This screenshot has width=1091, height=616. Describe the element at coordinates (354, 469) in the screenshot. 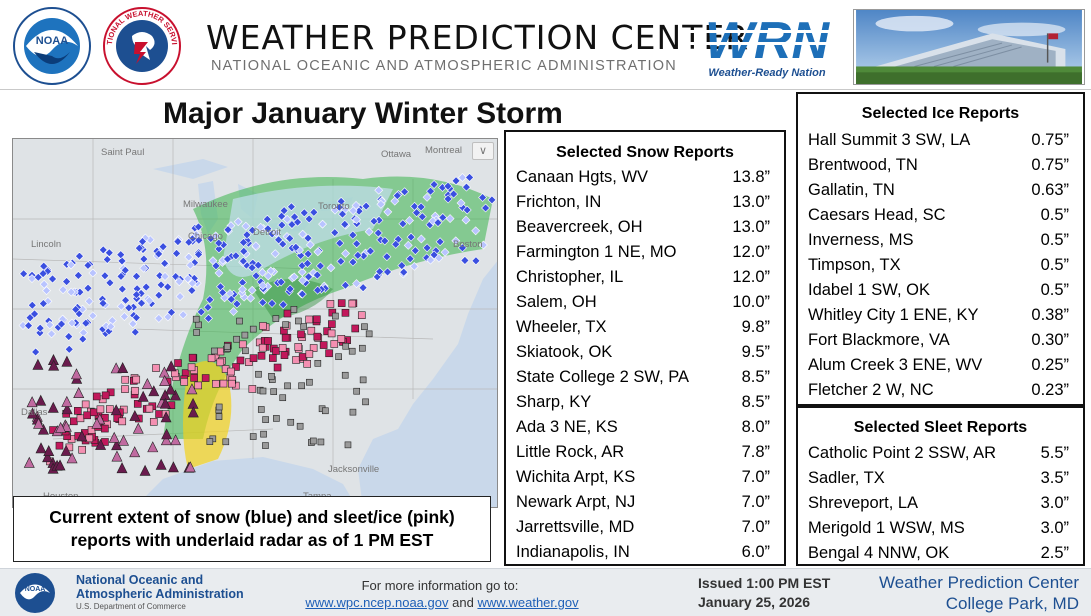

I see `map-label: Jacksonville` at that location.